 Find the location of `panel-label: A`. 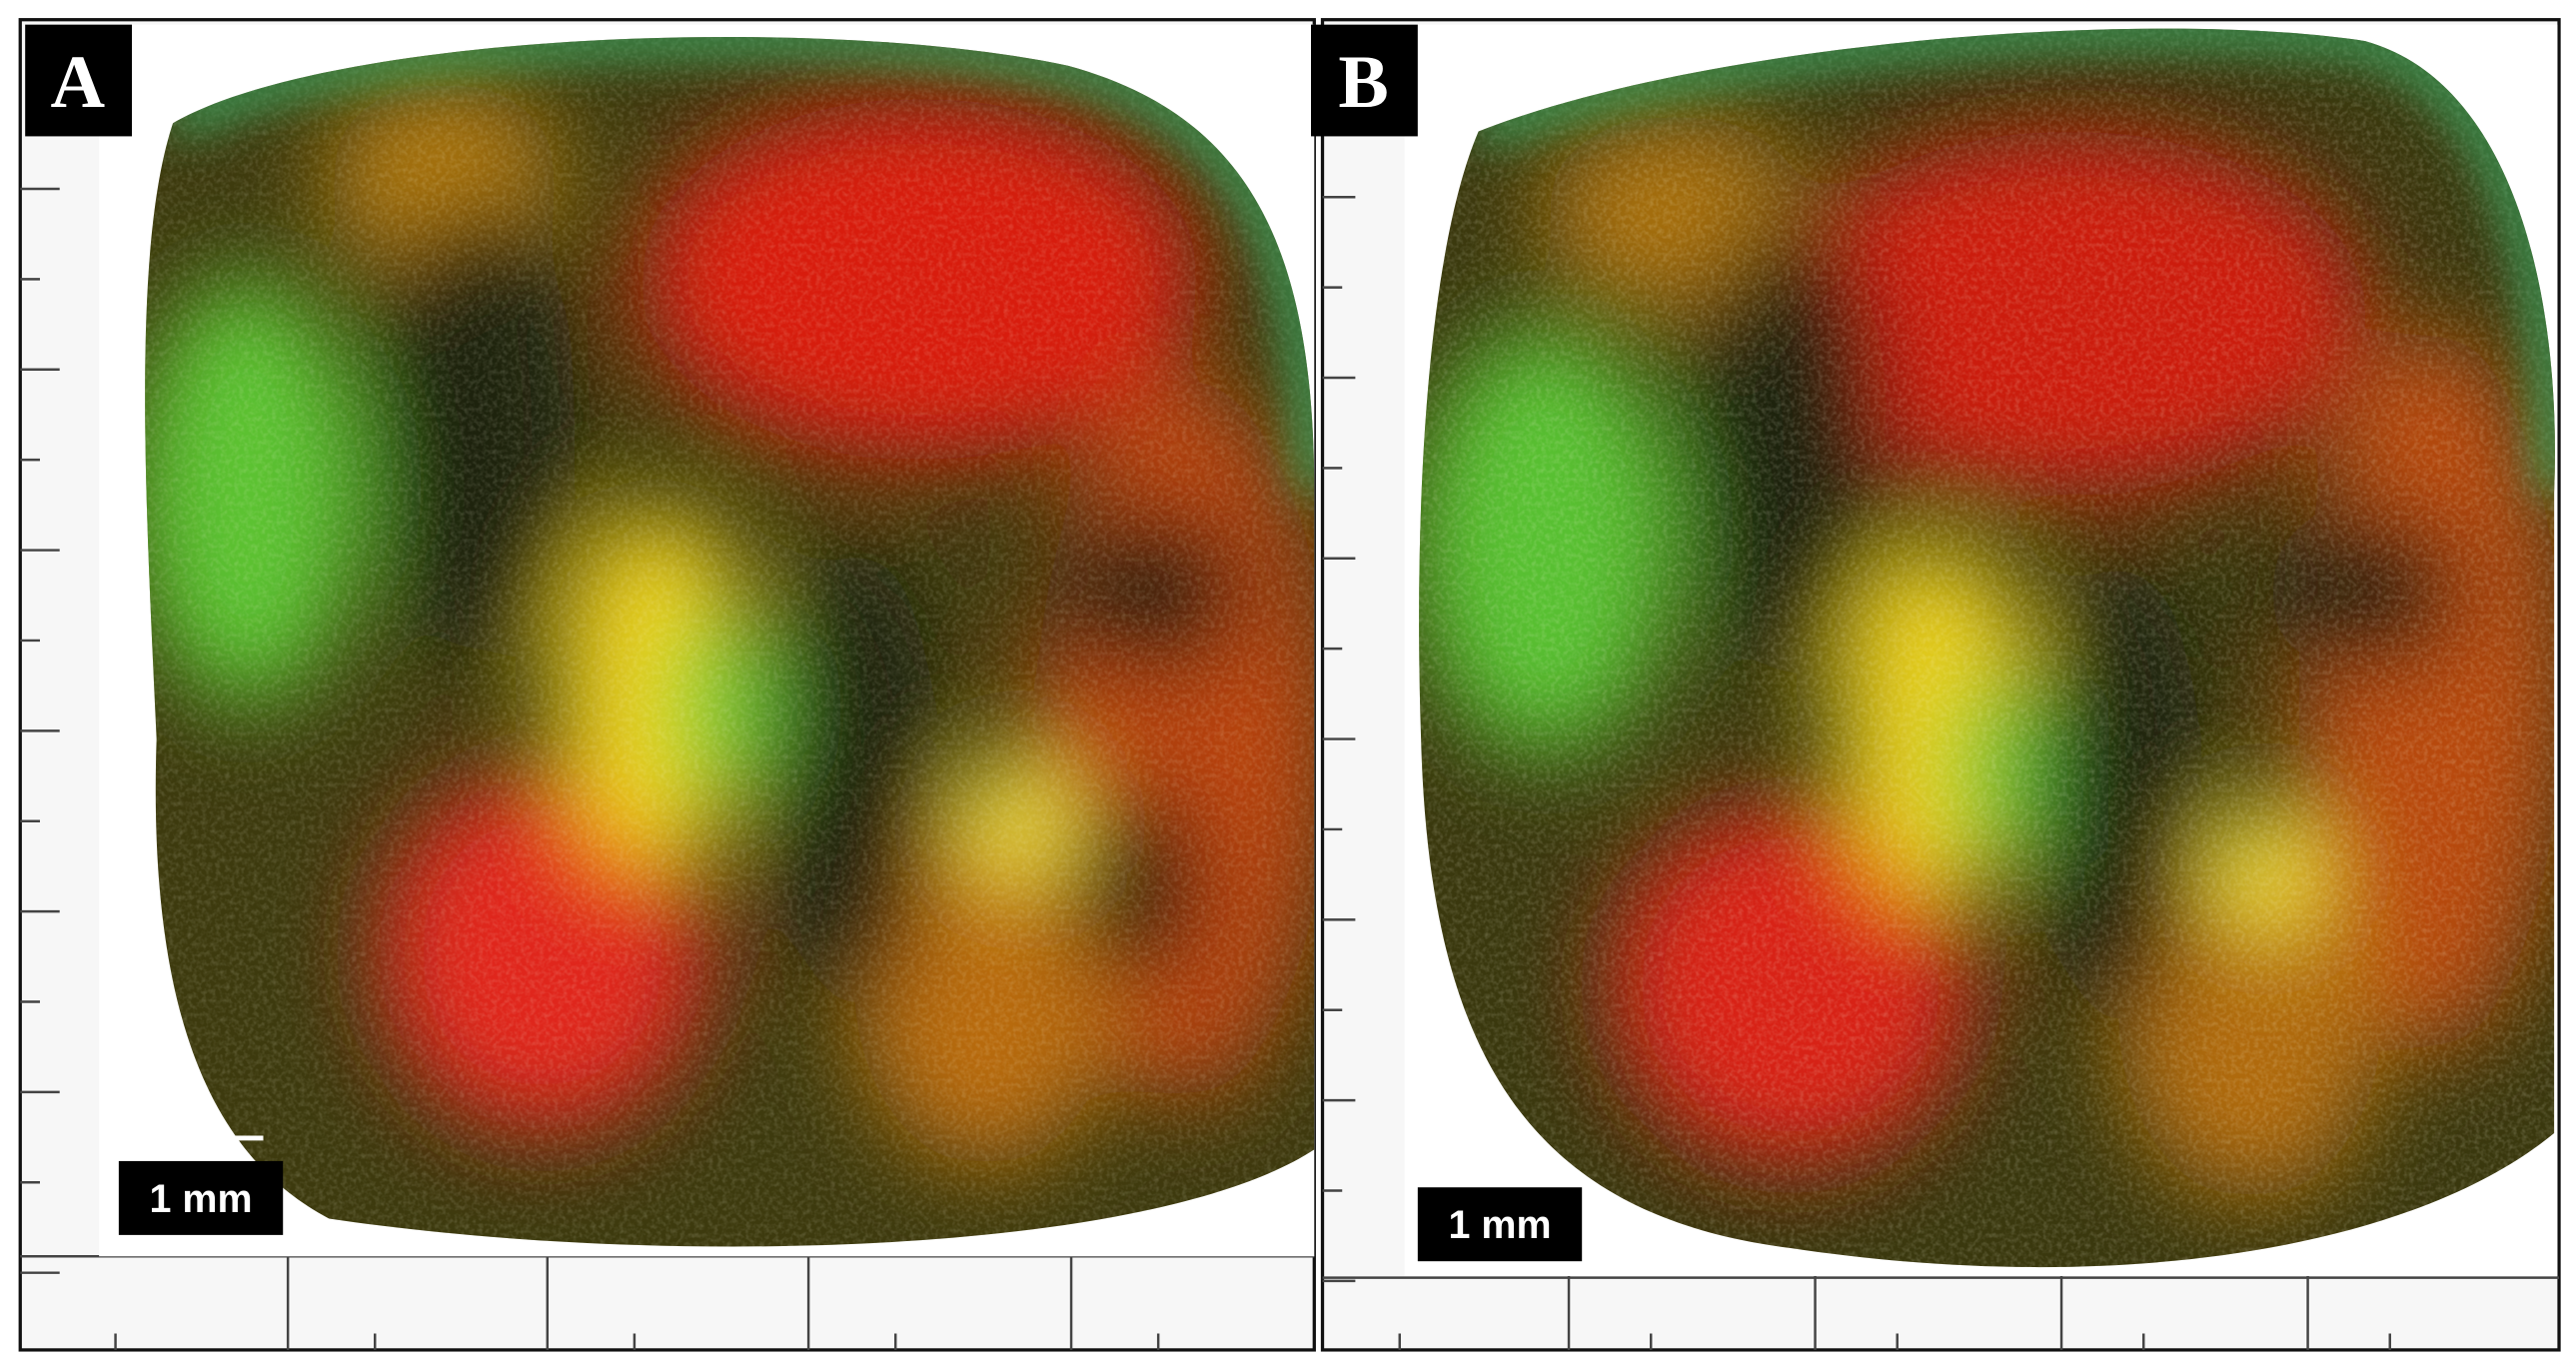

panel-label: A is located at coordinates (77, 82).